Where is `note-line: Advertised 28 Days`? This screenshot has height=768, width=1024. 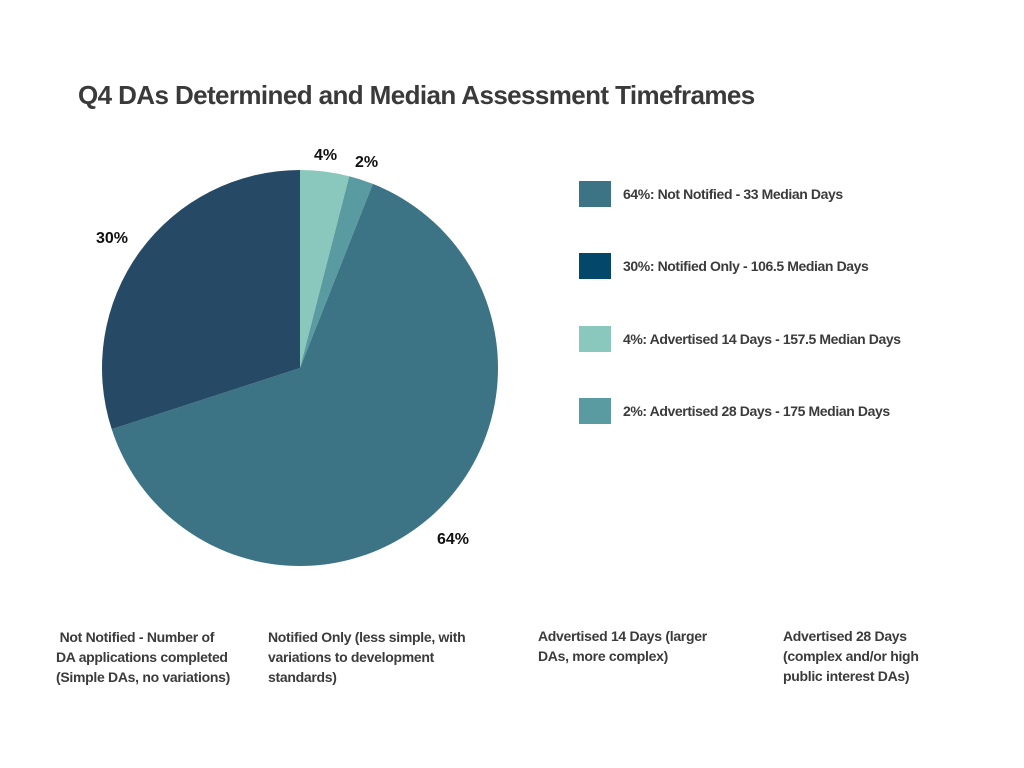 note-line: Advertised 28 Days is located at coordinates (845, 636).